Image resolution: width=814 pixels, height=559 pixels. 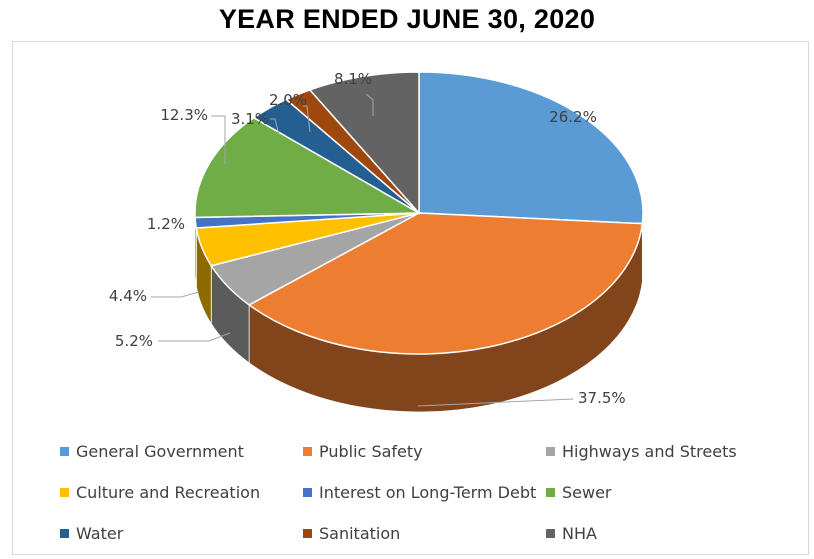 I want to click on pie-slice-nha, so click(x=364, y=143).